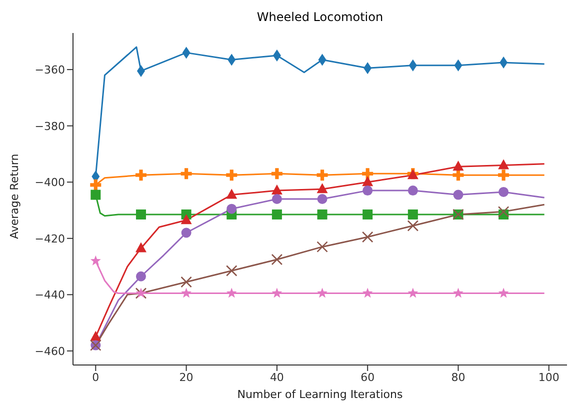 The width and height of the screenshot is (570, 408). Describe the element at coordinates (49, 183) in the screenshot. I see `y-tick-label: −400` at that location.